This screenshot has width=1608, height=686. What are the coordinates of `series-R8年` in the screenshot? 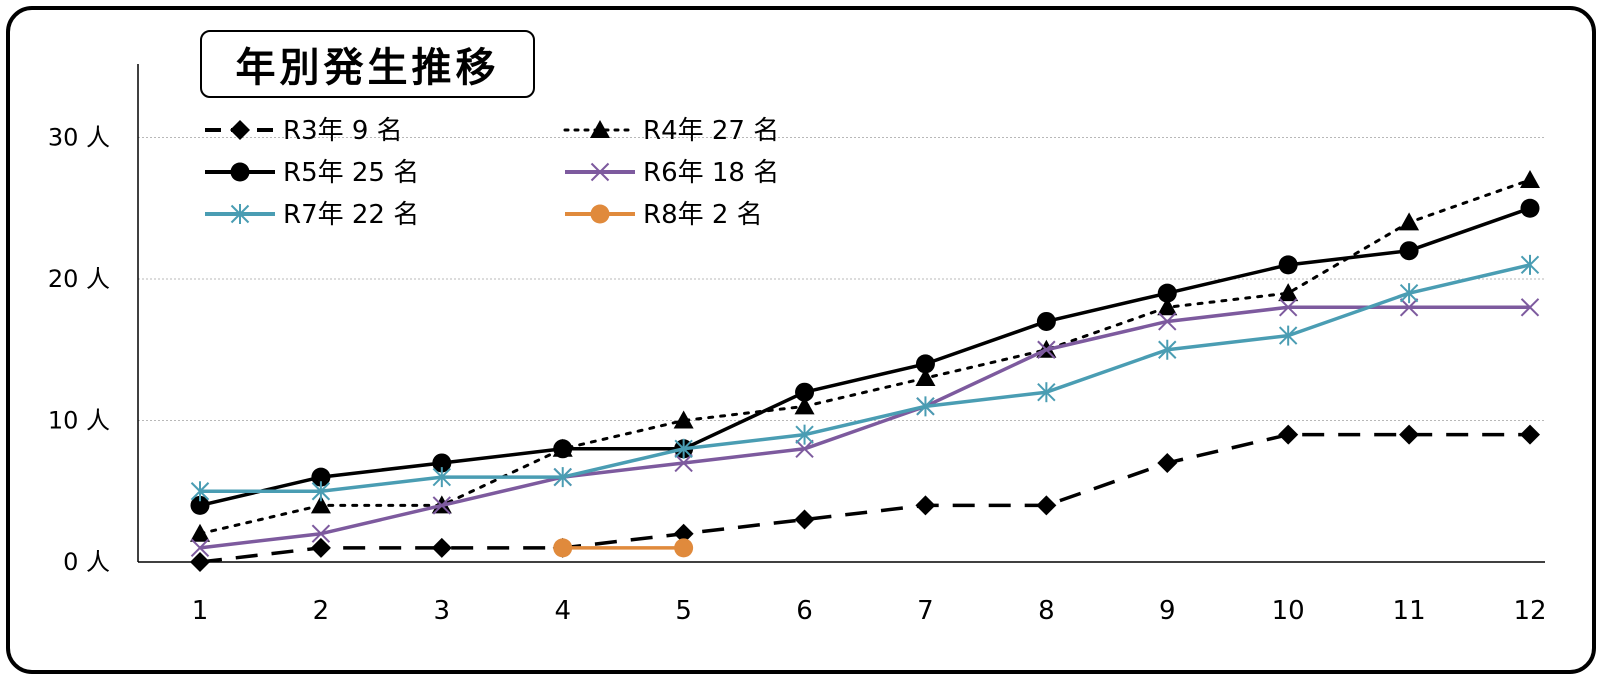 It's located at (623, 548).